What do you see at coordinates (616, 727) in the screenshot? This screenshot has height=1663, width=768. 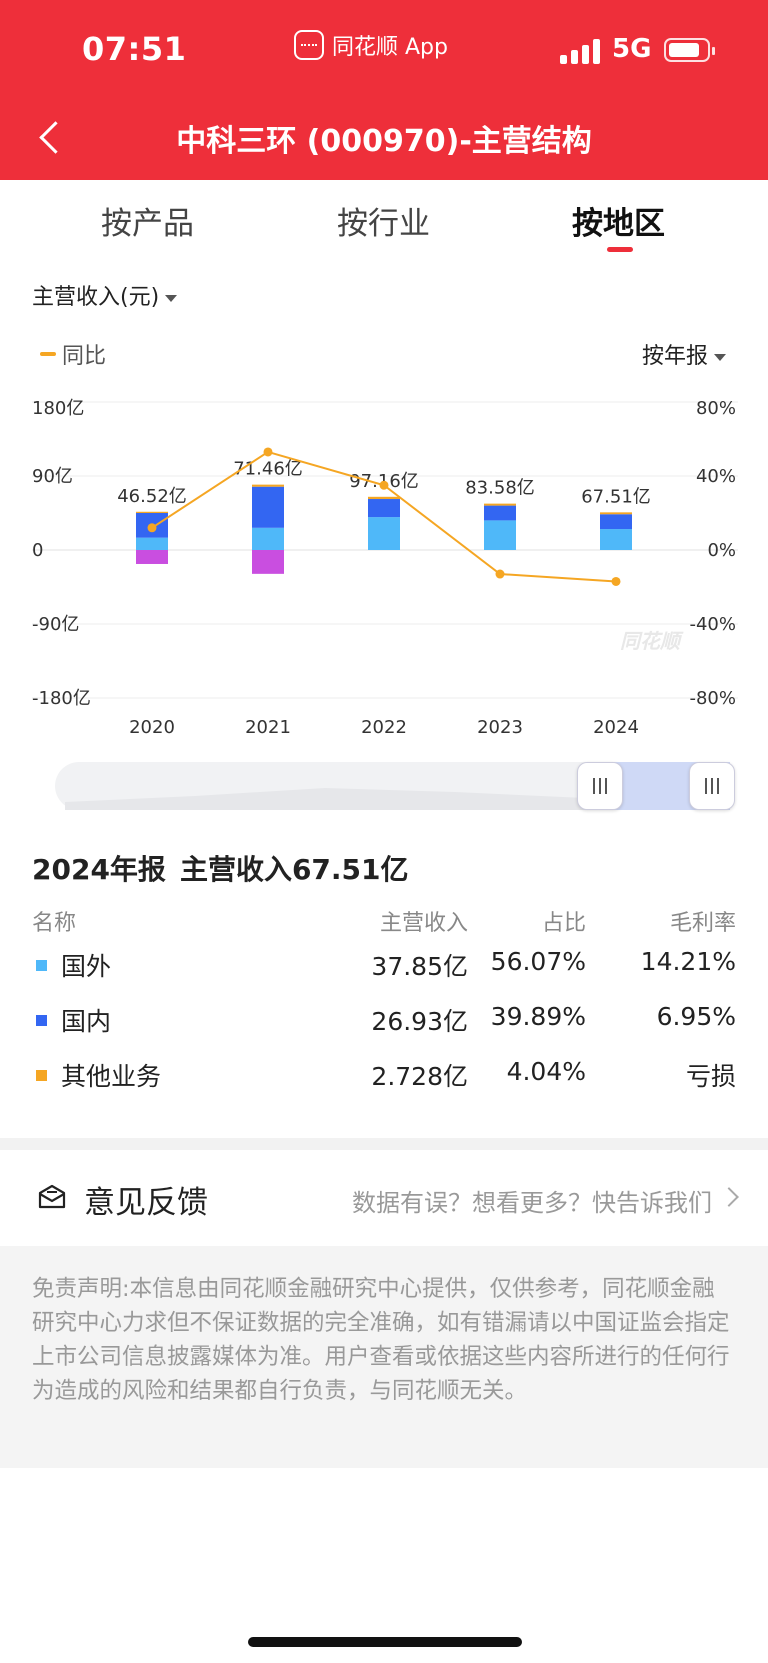 I see `x-tick-label: 2024` at bounding box center [616, 727].